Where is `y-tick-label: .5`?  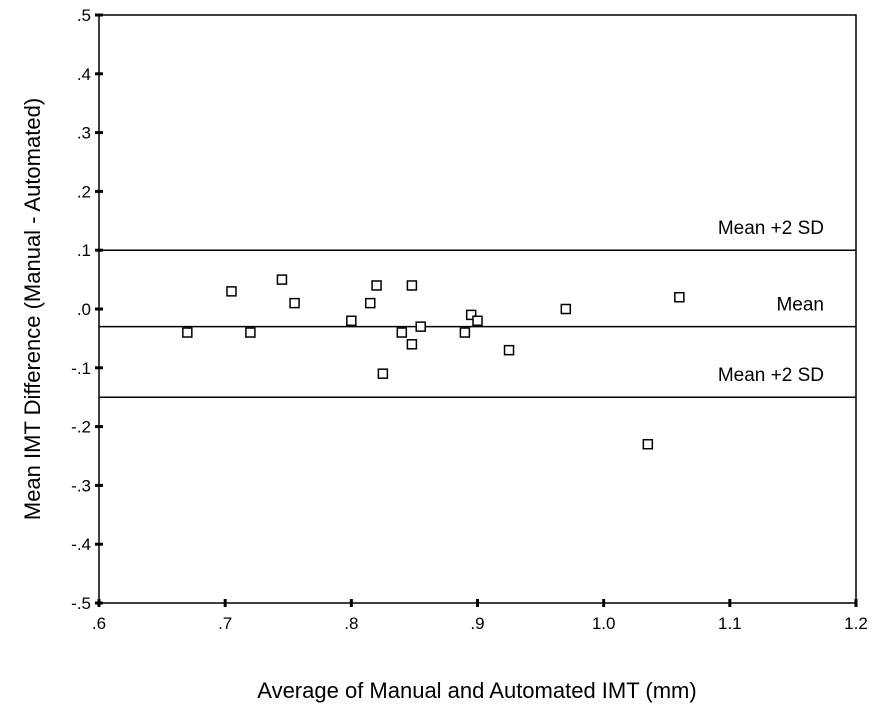 y-tick-label: .5 is located at coordinates (84, 15).